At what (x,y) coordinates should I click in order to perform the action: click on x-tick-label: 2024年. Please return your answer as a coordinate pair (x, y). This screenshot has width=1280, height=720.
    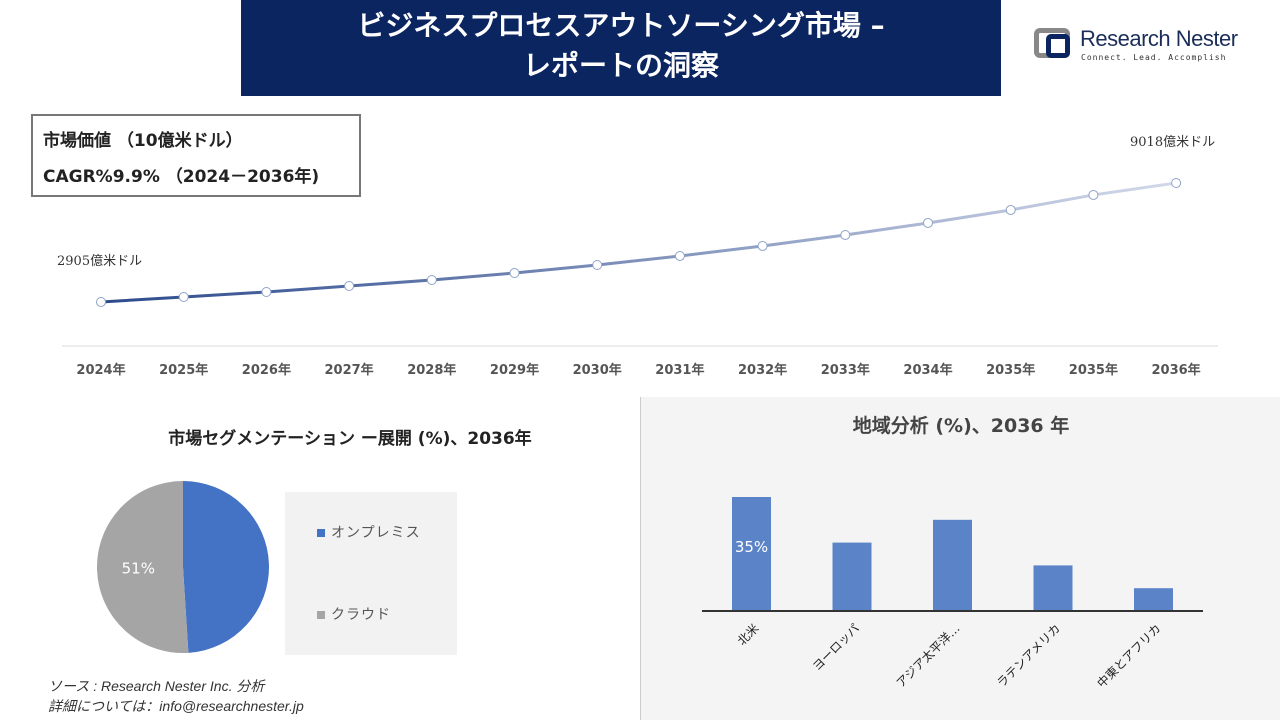
    Looking at the image, I should click on (100, 370).